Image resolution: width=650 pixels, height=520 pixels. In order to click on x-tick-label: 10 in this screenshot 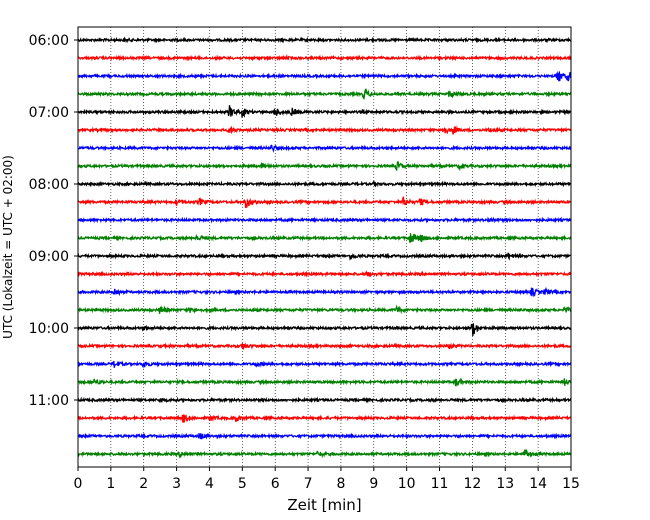, I will do `click(407, 484)`.